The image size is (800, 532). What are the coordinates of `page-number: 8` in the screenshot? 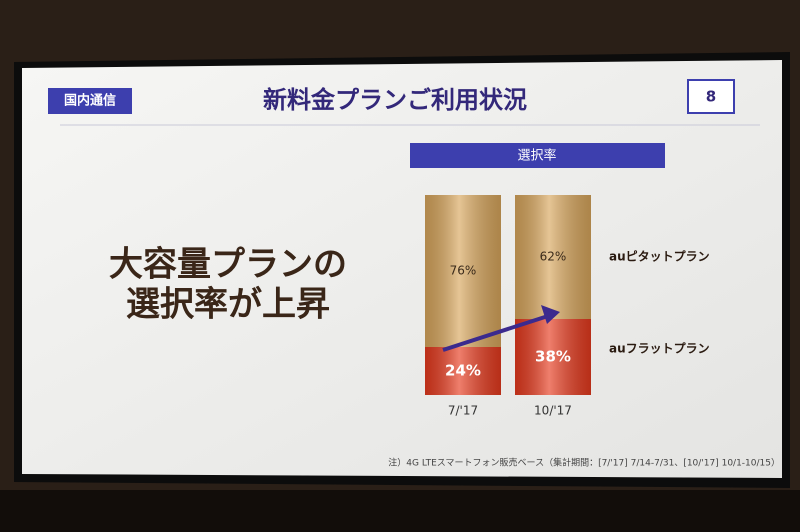 It's located at (711, 97).